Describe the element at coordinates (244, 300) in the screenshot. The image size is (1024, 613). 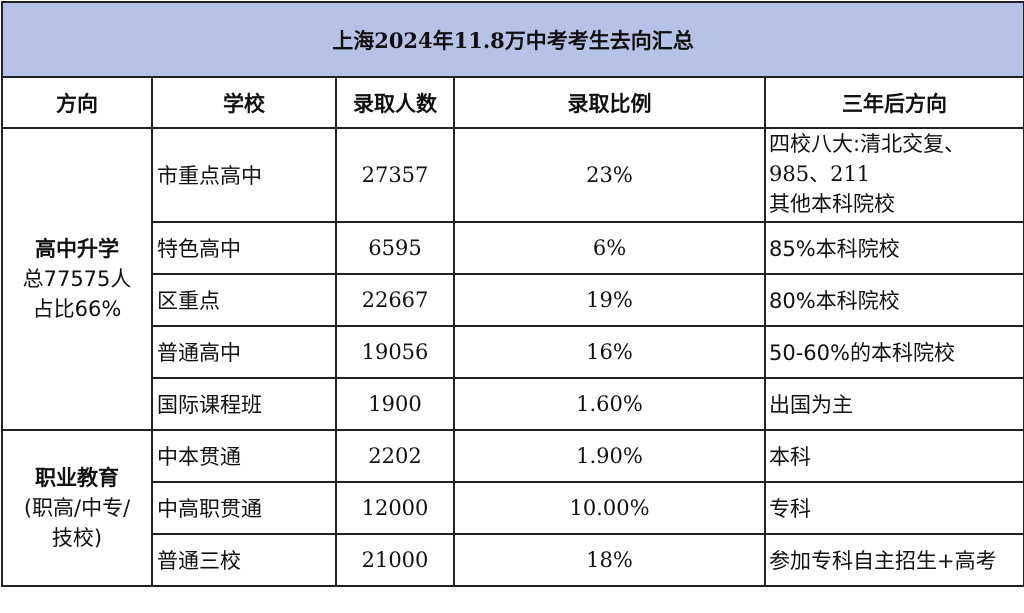
I see `school-cell: 区重点` at that location.